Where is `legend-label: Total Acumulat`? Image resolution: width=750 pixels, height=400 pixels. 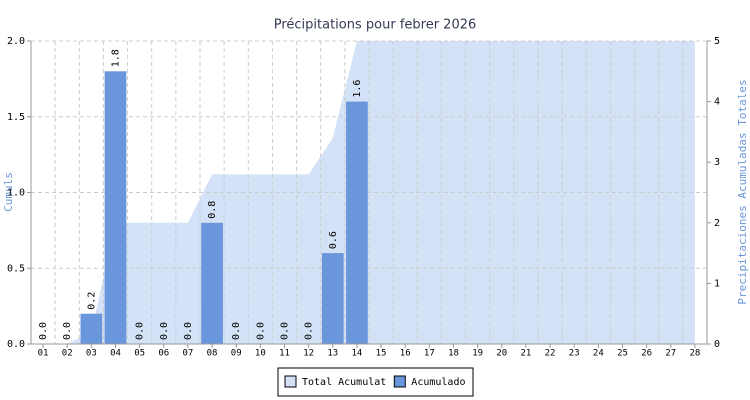
legend-label: Total Acumulat is located at coordinates (344, 382).